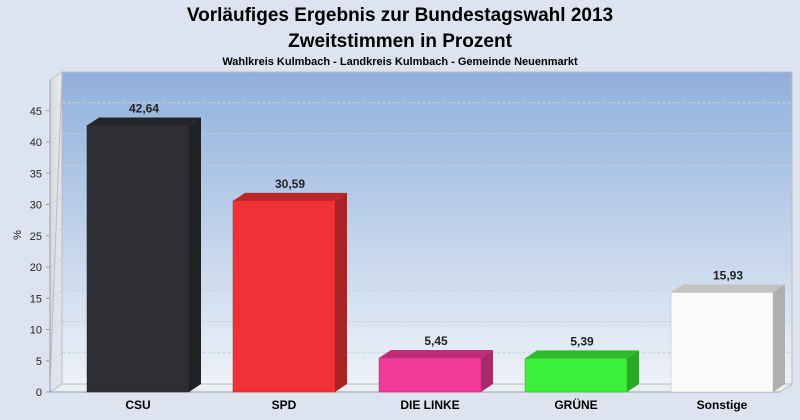  Describe the element at coordinates (39, 362) in the screenshot. I see `y-tick-label: 5` at that location.